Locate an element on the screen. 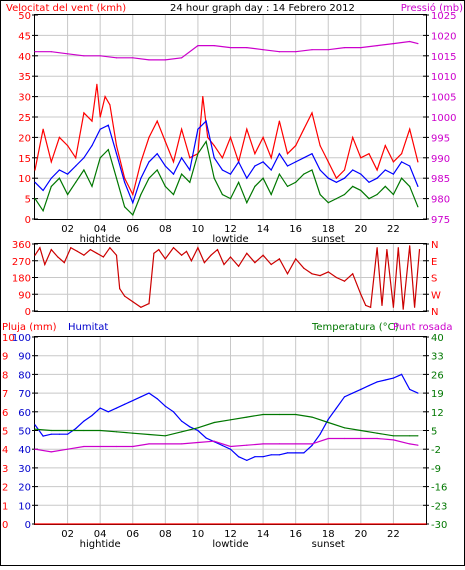 The height and width of the screenshot is (570, 465). rain-tick-label: 2 is located at coordinates (5, 488).